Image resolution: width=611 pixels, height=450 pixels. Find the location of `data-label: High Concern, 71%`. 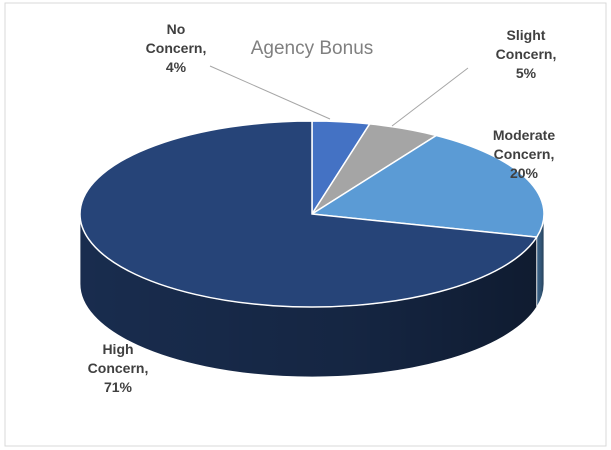

data-label: High Concern, 71% is located at coordinates (118, 368).